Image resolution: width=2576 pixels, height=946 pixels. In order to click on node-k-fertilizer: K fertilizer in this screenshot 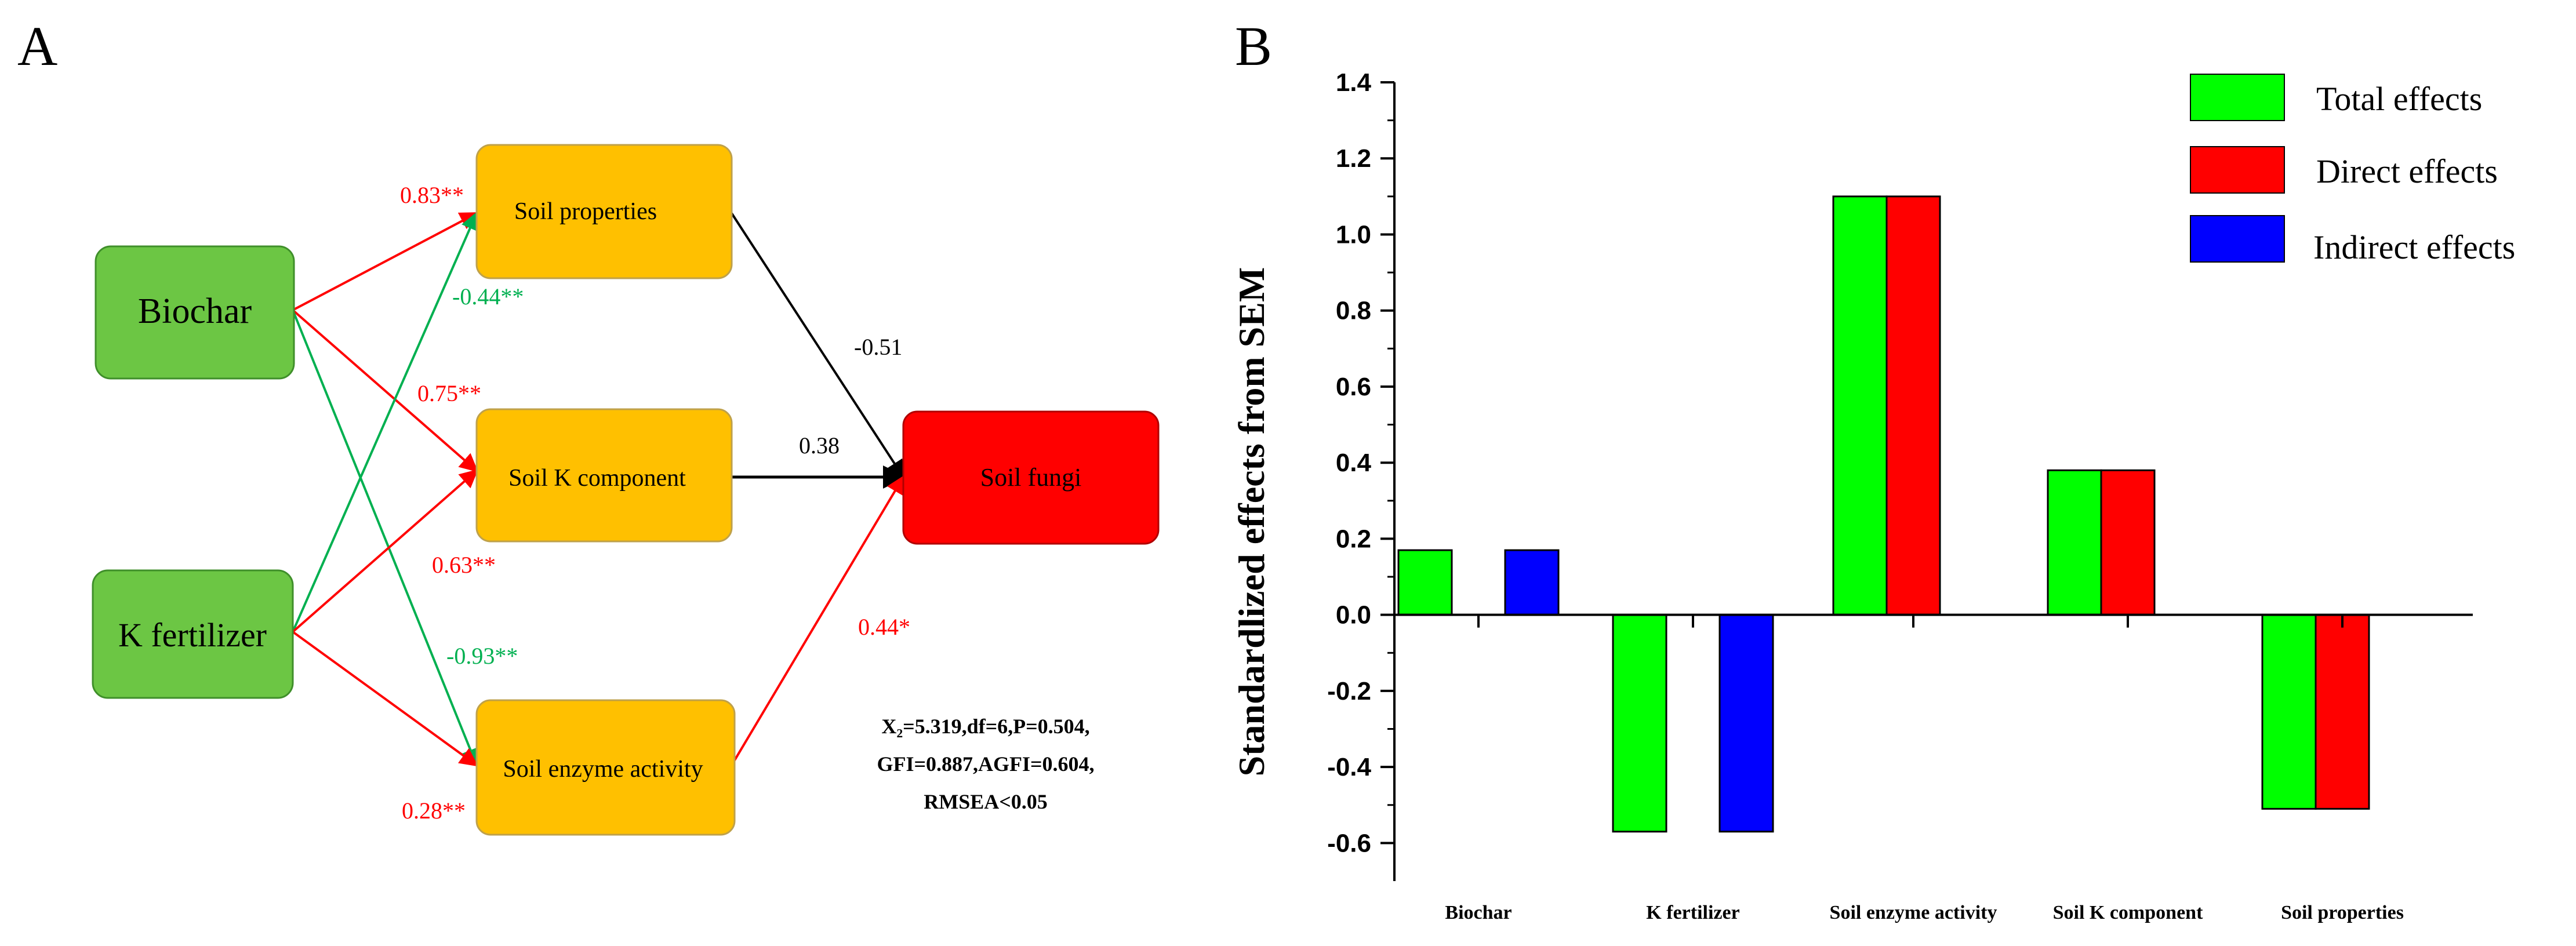, I will do `click(193, 634)`.